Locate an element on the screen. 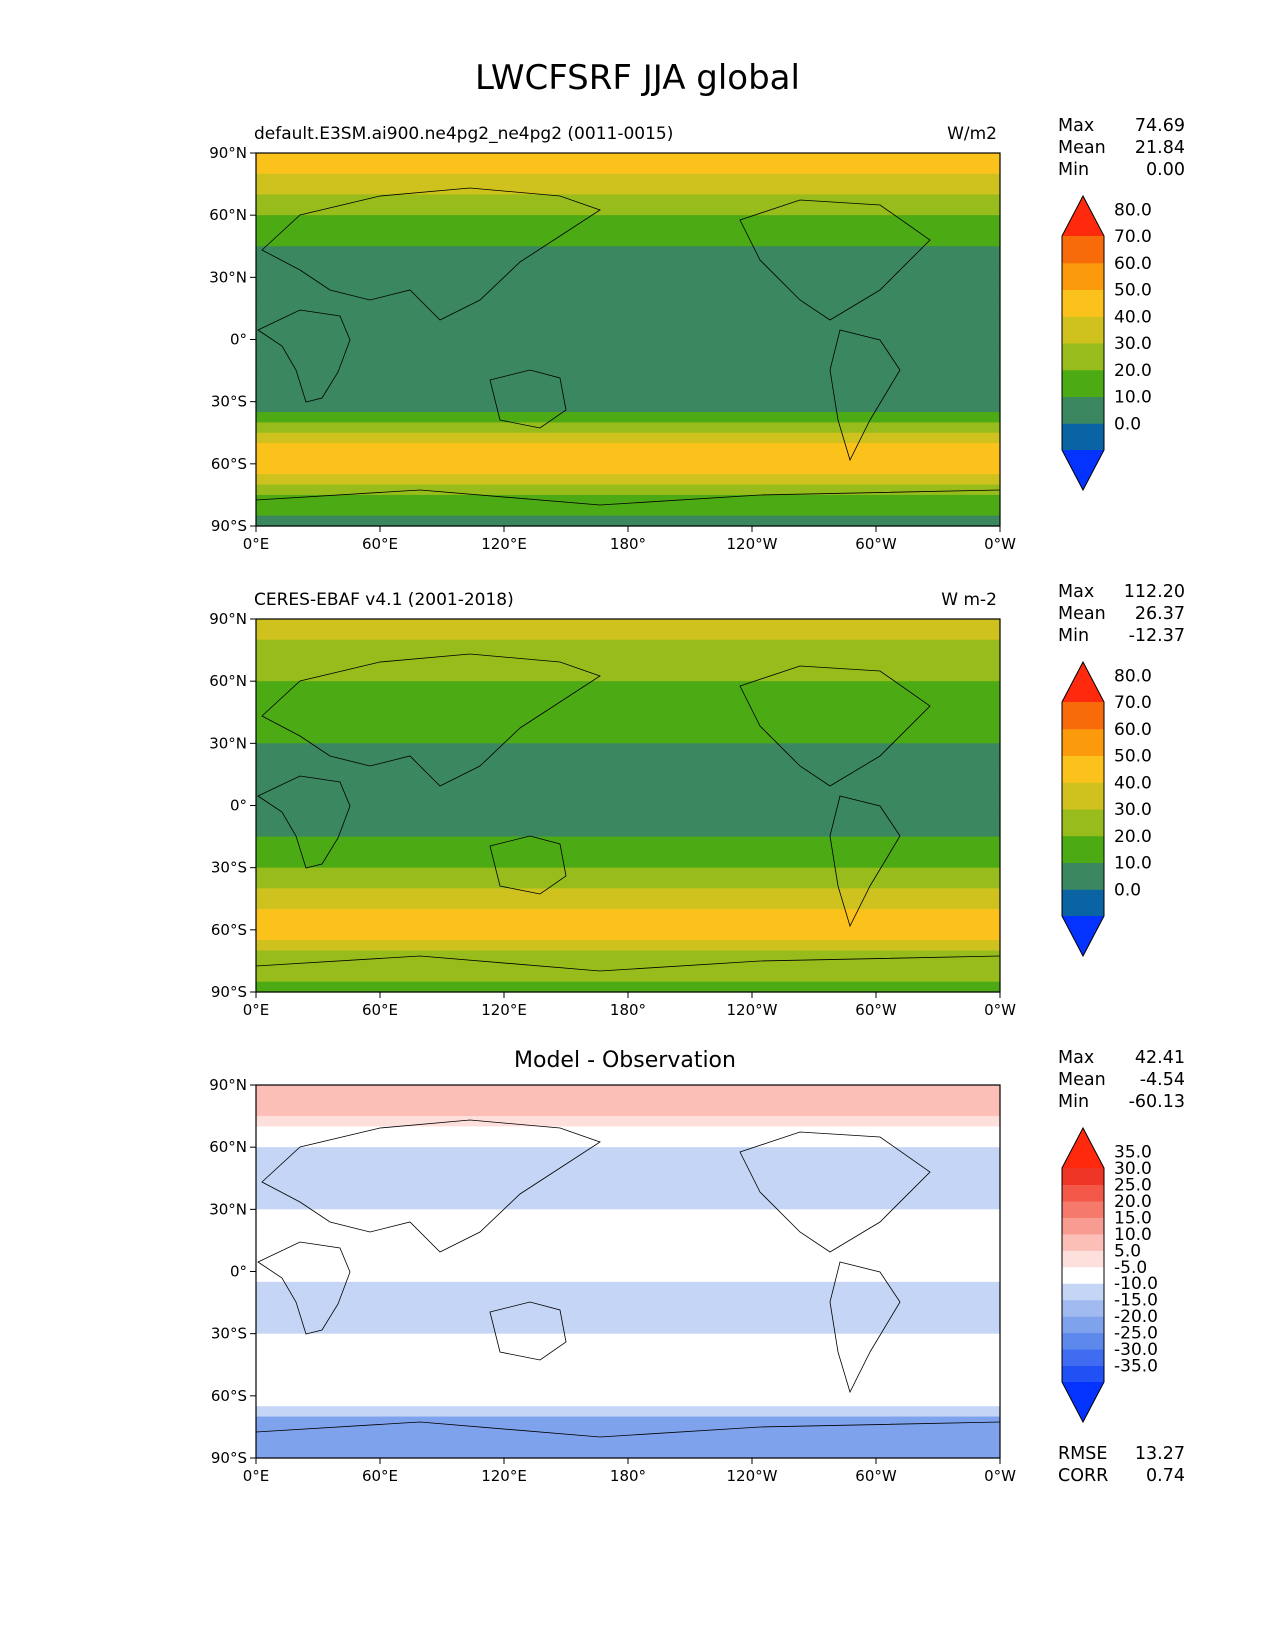 This screenshot has width=1275, height=1650. y-tick-label: 30°S is located at coordinates (229, 868).